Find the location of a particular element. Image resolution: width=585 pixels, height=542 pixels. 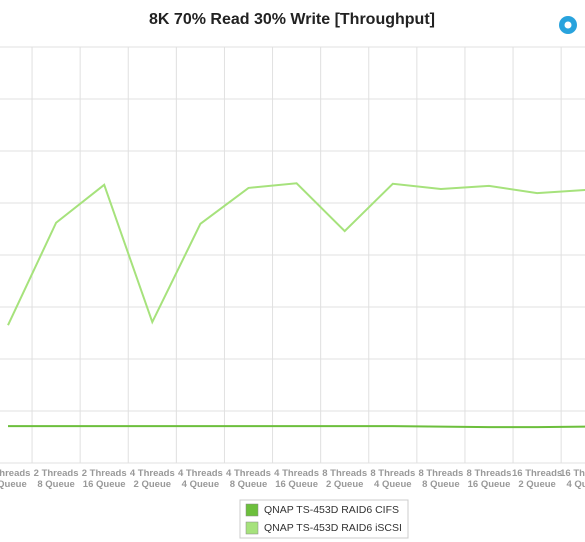

x-tick-label: 4 Threads 8 Queue is located at coordinates (248, 479).